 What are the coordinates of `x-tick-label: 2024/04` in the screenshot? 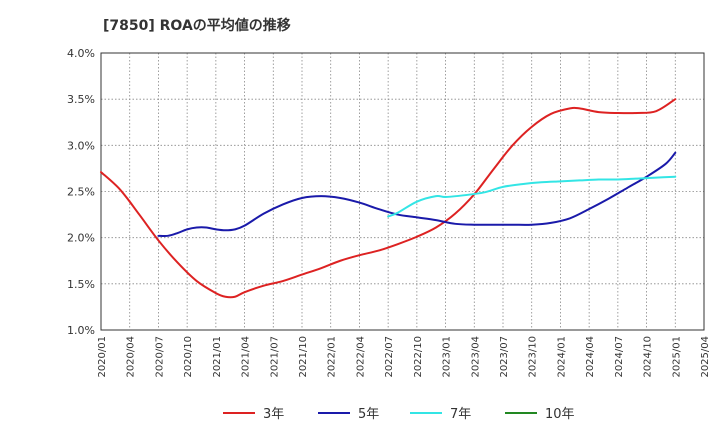 It's located at (590, 357).